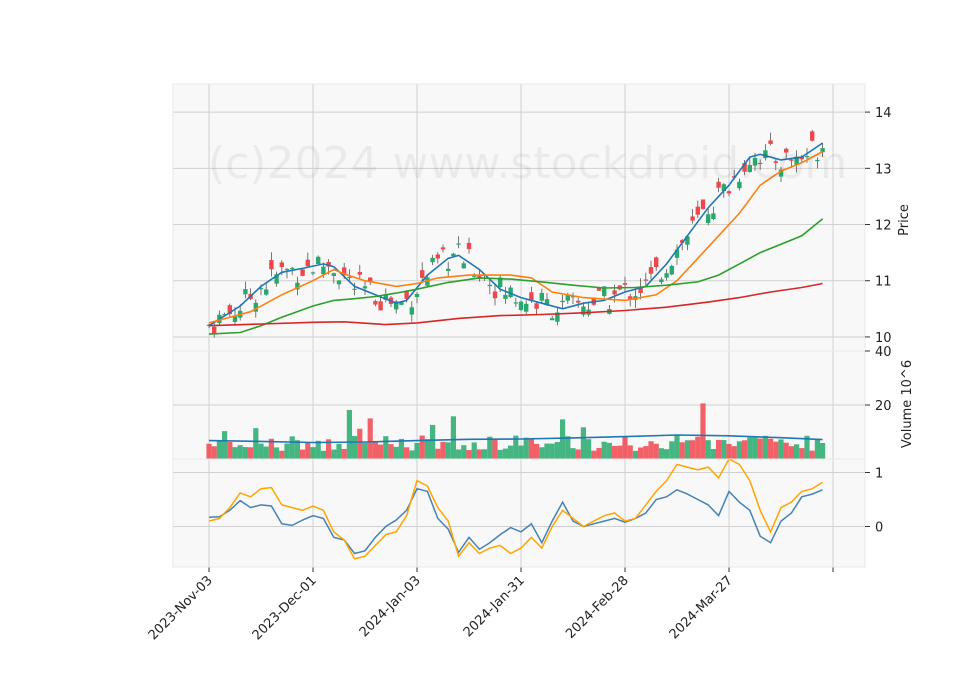 The height and width of the screenshot is (690, 960). I want to click on indicator-panel, so click(519, 512).